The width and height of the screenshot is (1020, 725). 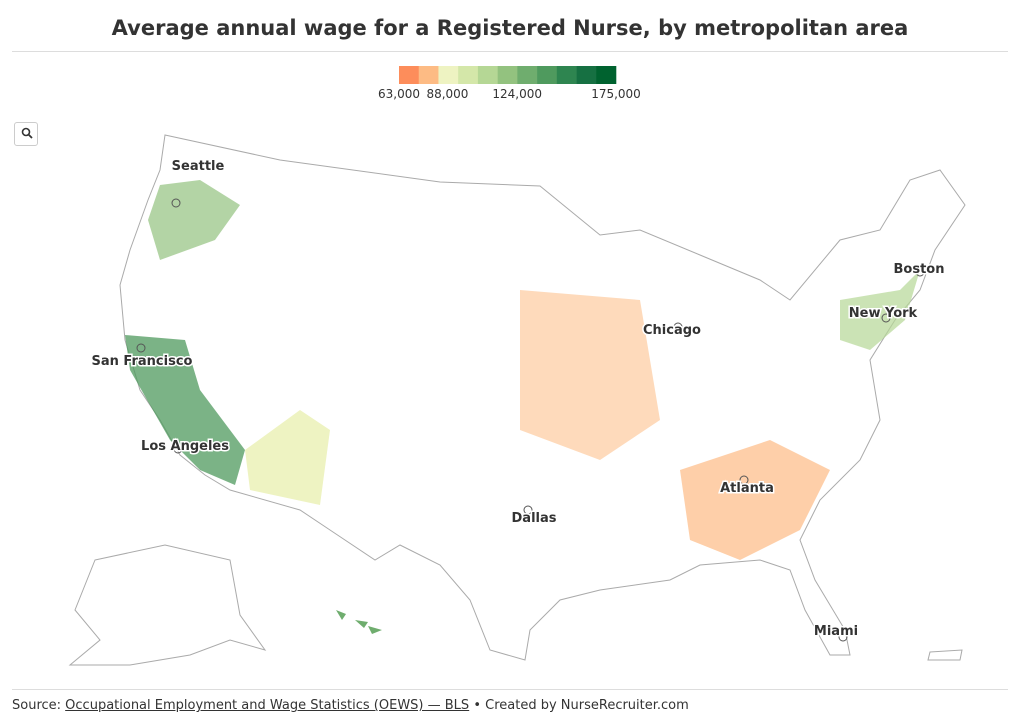 I want to click on legend-tick-label: 63,000, so click(x=399, y=94).